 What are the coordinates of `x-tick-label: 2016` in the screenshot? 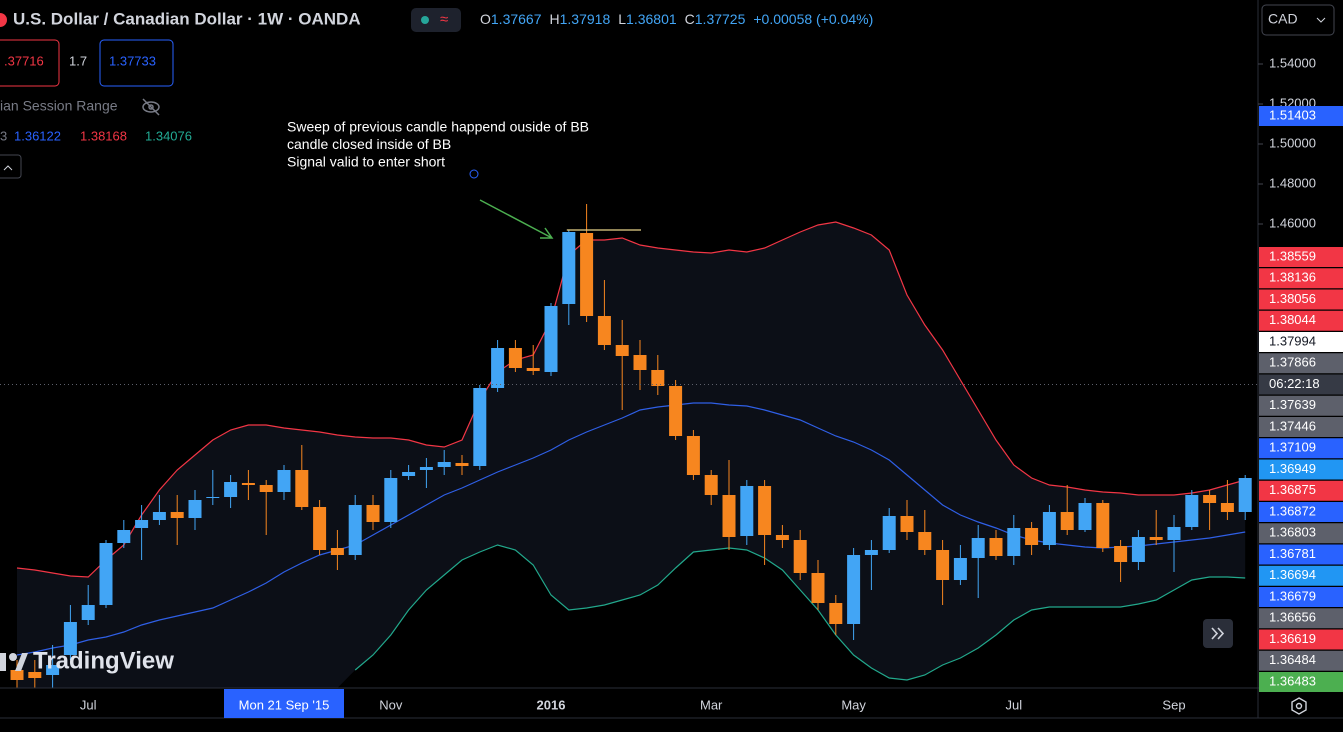 It's located at (551, 704).